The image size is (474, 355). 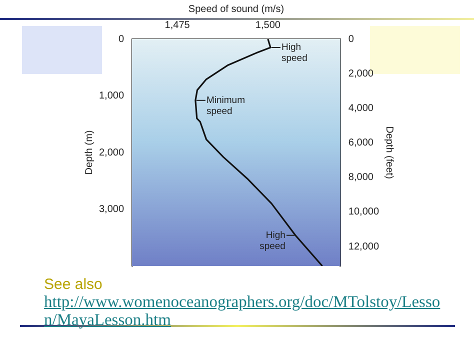 What do you see at coordinates (121, 39) in the screenshot?
I see `y-tick-label: 0` at bounding box center [121, 39].